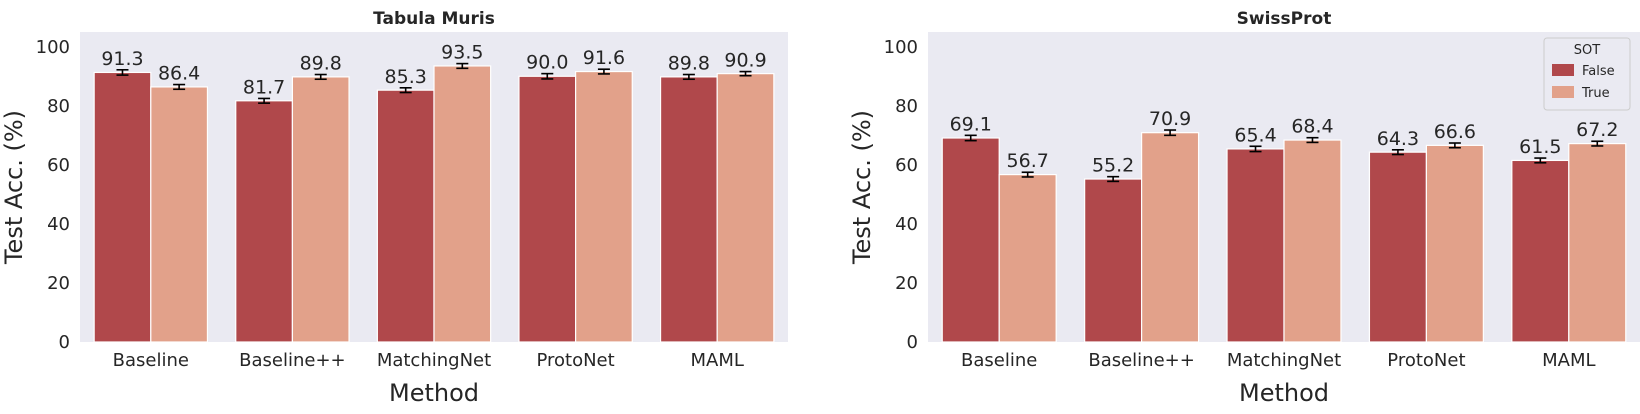 This screenshot has height=414, width=1640. Describe the element at coordinates (1587, 50) in the screenshot. I see `legend-title: SOT` at that location.